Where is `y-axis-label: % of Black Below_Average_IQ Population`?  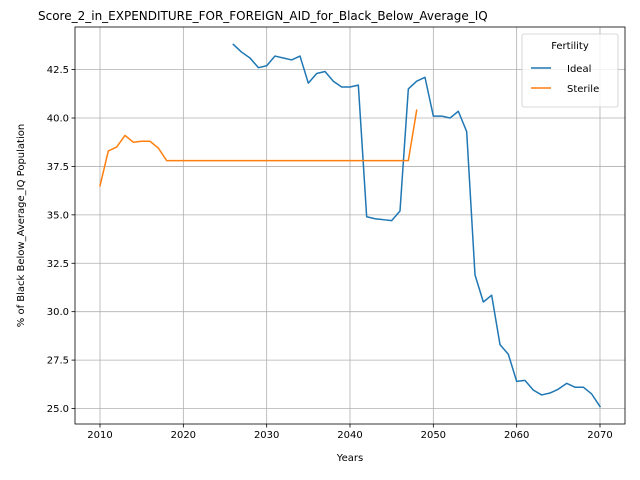
y-axis-label: % of Black Below_Average_IQ Population is located at coordinates (21, 225).